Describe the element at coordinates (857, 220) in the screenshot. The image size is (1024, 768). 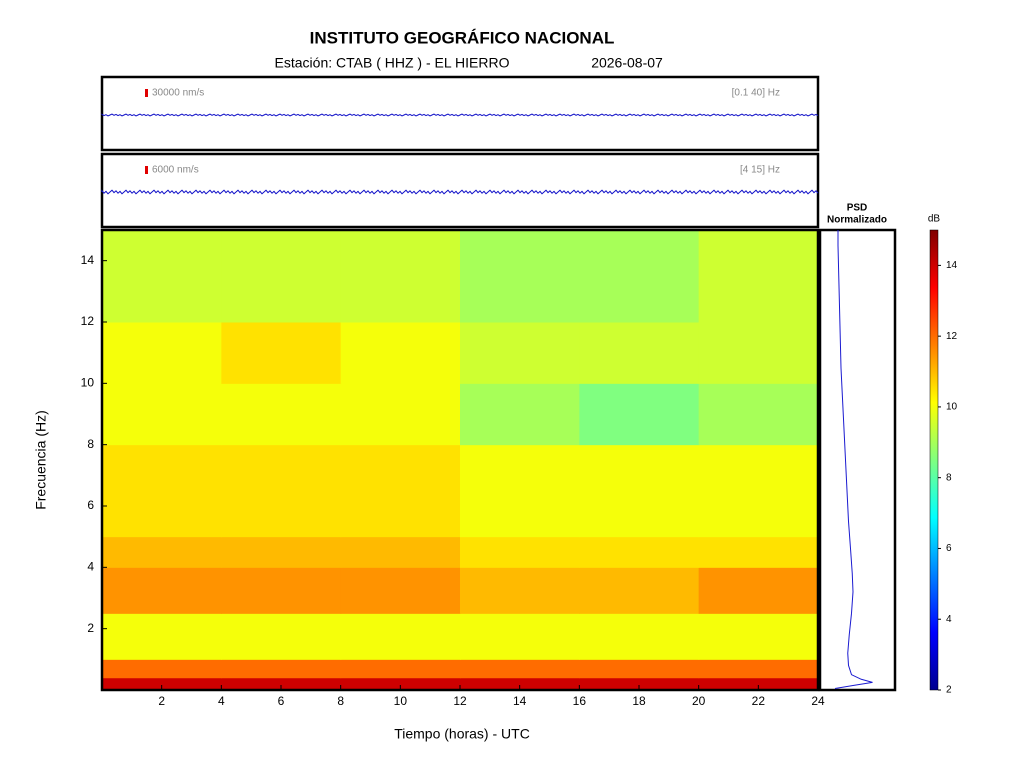
I see `psd-subtitle: Normalizado` at that location.